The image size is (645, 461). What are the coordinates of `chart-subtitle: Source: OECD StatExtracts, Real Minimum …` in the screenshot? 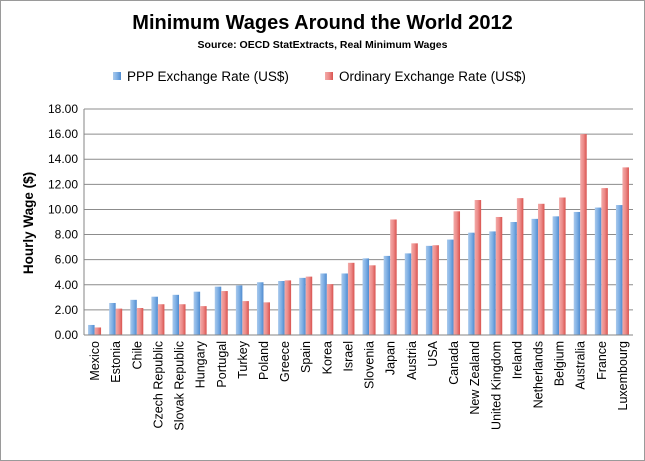 It's located at (323, 45).